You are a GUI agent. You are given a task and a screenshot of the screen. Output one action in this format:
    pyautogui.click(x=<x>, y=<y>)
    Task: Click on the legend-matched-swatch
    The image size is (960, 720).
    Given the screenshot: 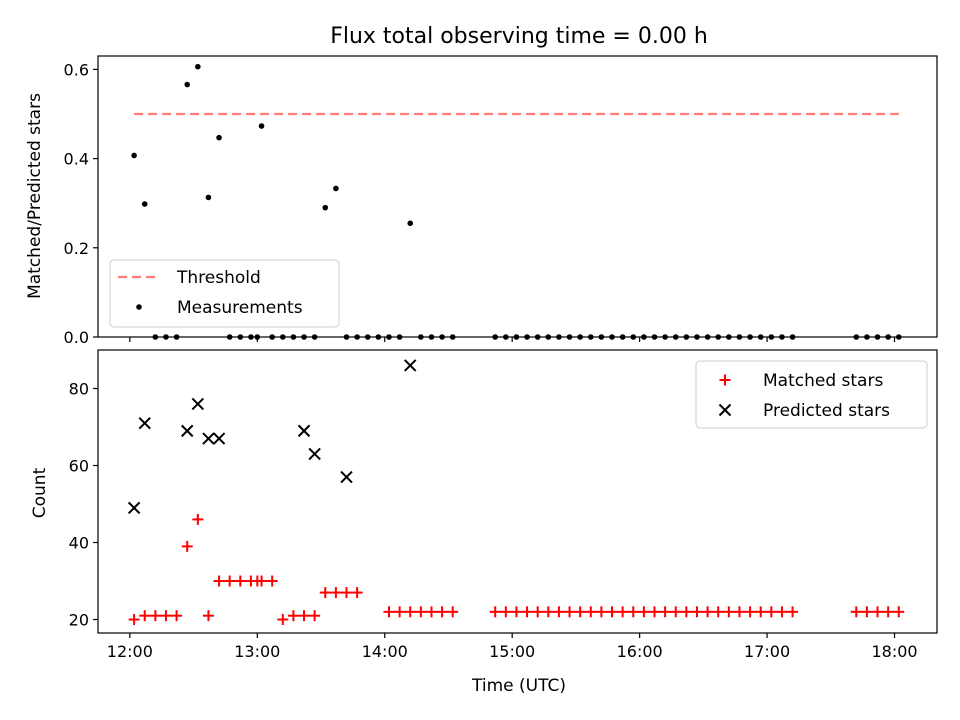 What is the action you would take?
    pyautogui.click(x=725, y=380)
    